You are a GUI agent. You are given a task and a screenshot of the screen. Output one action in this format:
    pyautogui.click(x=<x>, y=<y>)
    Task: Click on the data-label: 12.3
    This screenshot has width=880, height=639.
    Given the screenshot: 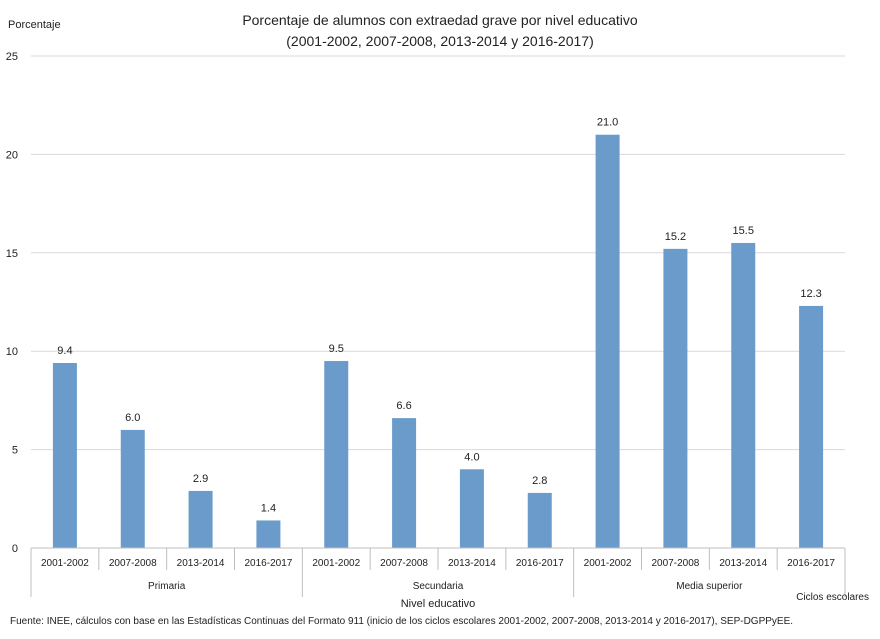 What is the action you would take?
    pyautogui.click(x=810, y=294)
    